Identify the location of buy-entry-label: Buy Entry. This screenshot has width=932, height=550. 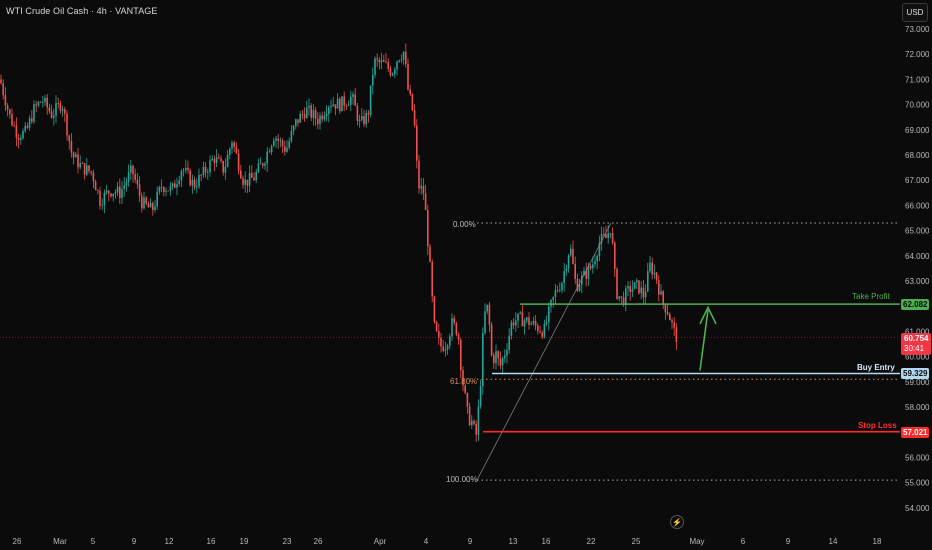
(876, 367).